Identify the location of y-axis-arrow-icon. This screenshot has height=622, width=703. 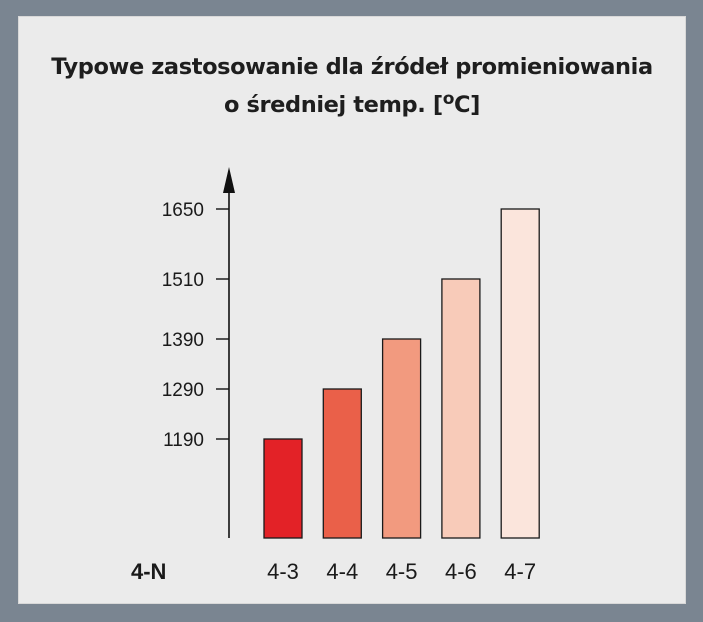
(229, 180).